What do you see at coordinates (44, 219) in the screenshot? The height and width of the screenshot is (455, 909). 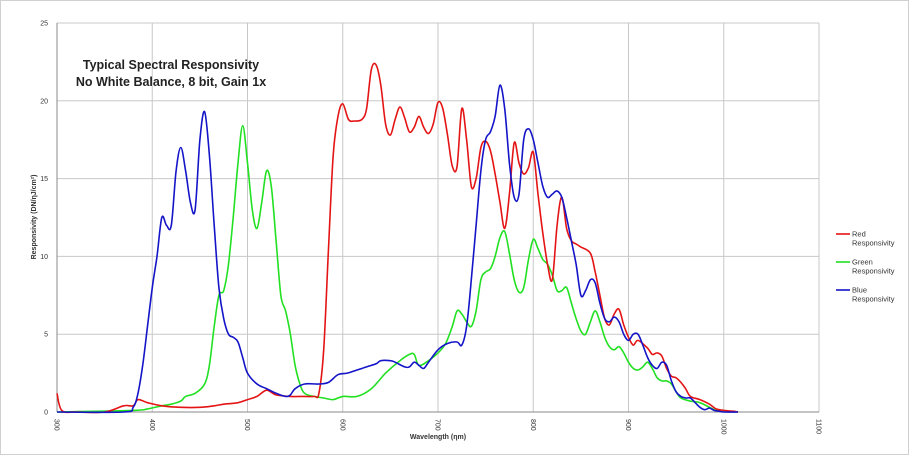 I see `y-axis-ticks: 0 5 10 15 20 25` at bounding box center [44, 219].